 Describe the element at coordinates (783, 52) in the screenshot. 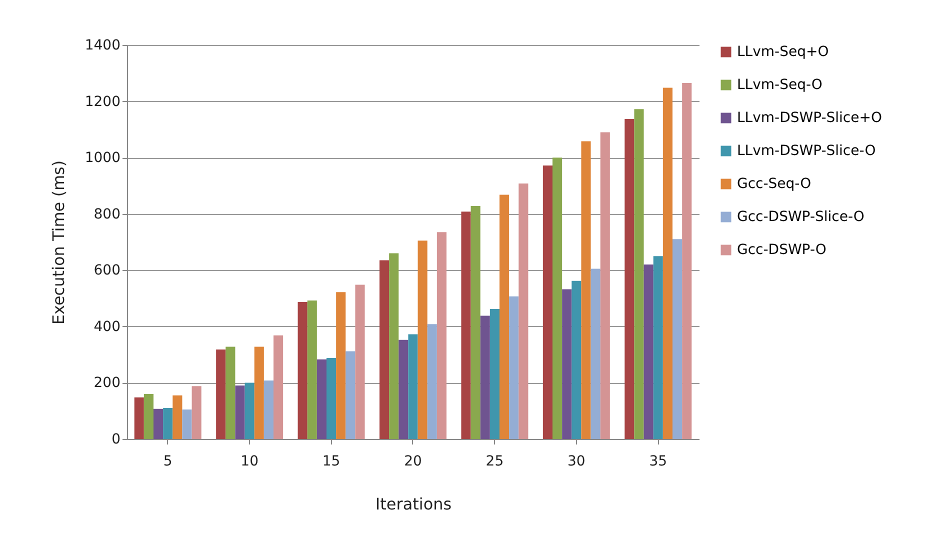

I see `legend-label: LLvm-Seq+O` at that location.